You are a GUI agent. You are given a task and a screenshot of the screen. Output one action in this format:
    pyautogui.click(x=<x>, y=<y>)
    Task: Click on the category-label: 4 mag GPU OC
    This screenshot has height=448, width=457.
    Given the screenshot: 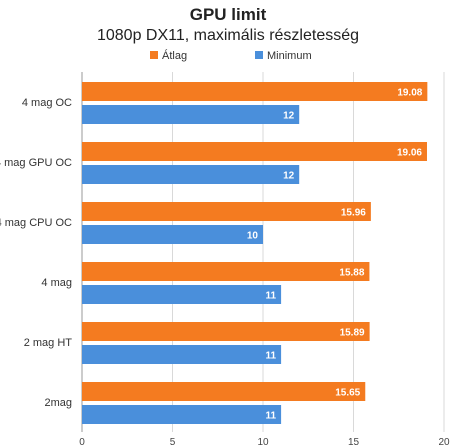 What is the action you would take?
    pyautogui.click(x=36, y=163)
    